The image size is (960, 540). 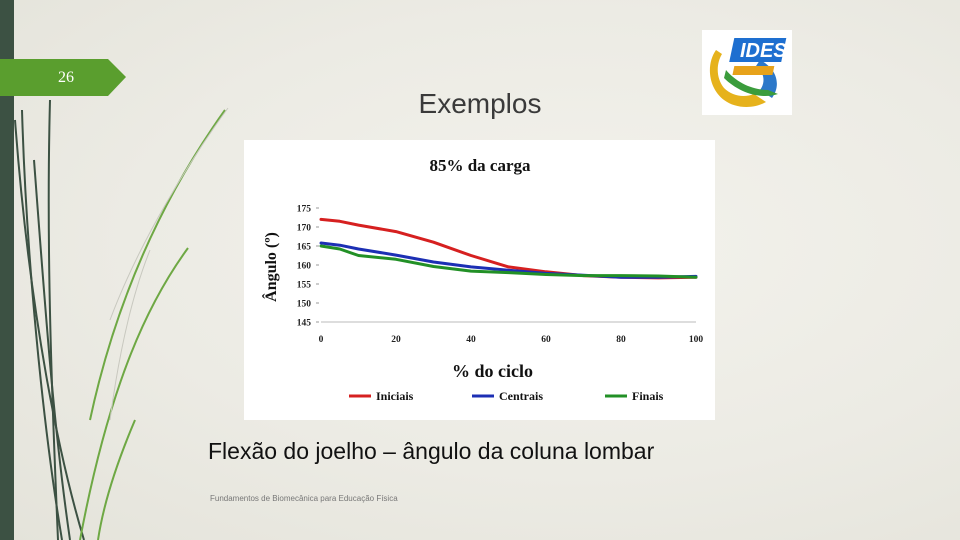 I want to click on y-tick-label: 160, so click(x=304, y=267).